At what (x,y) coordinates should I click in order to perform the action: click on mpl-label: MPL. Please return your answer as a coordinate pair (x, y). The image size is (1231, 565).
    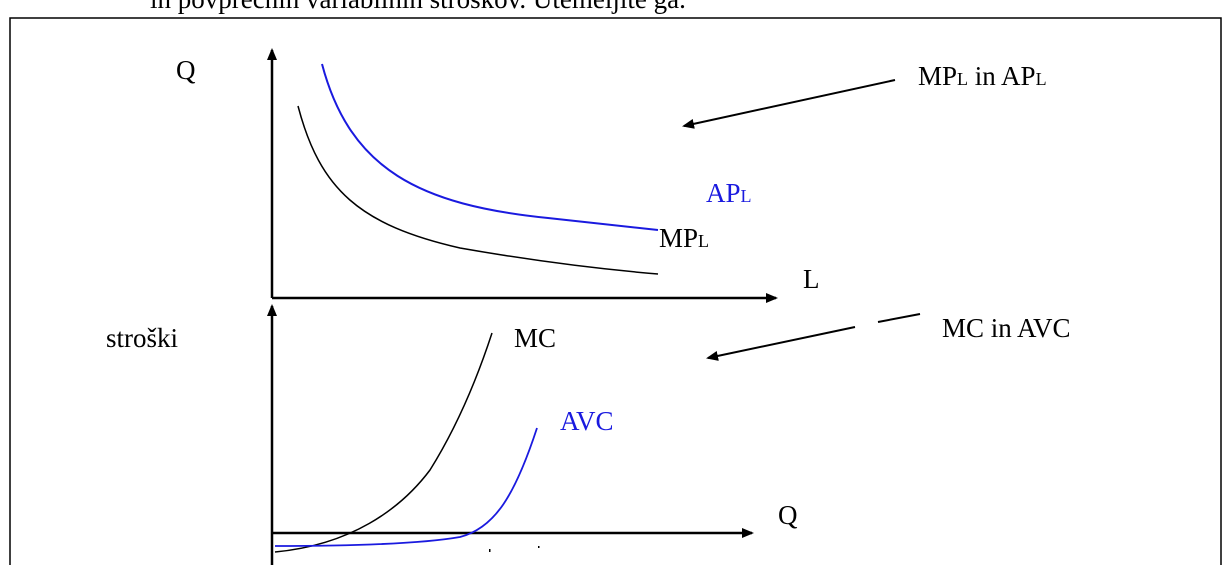
    Looking at the image, I should click on (684, 238).